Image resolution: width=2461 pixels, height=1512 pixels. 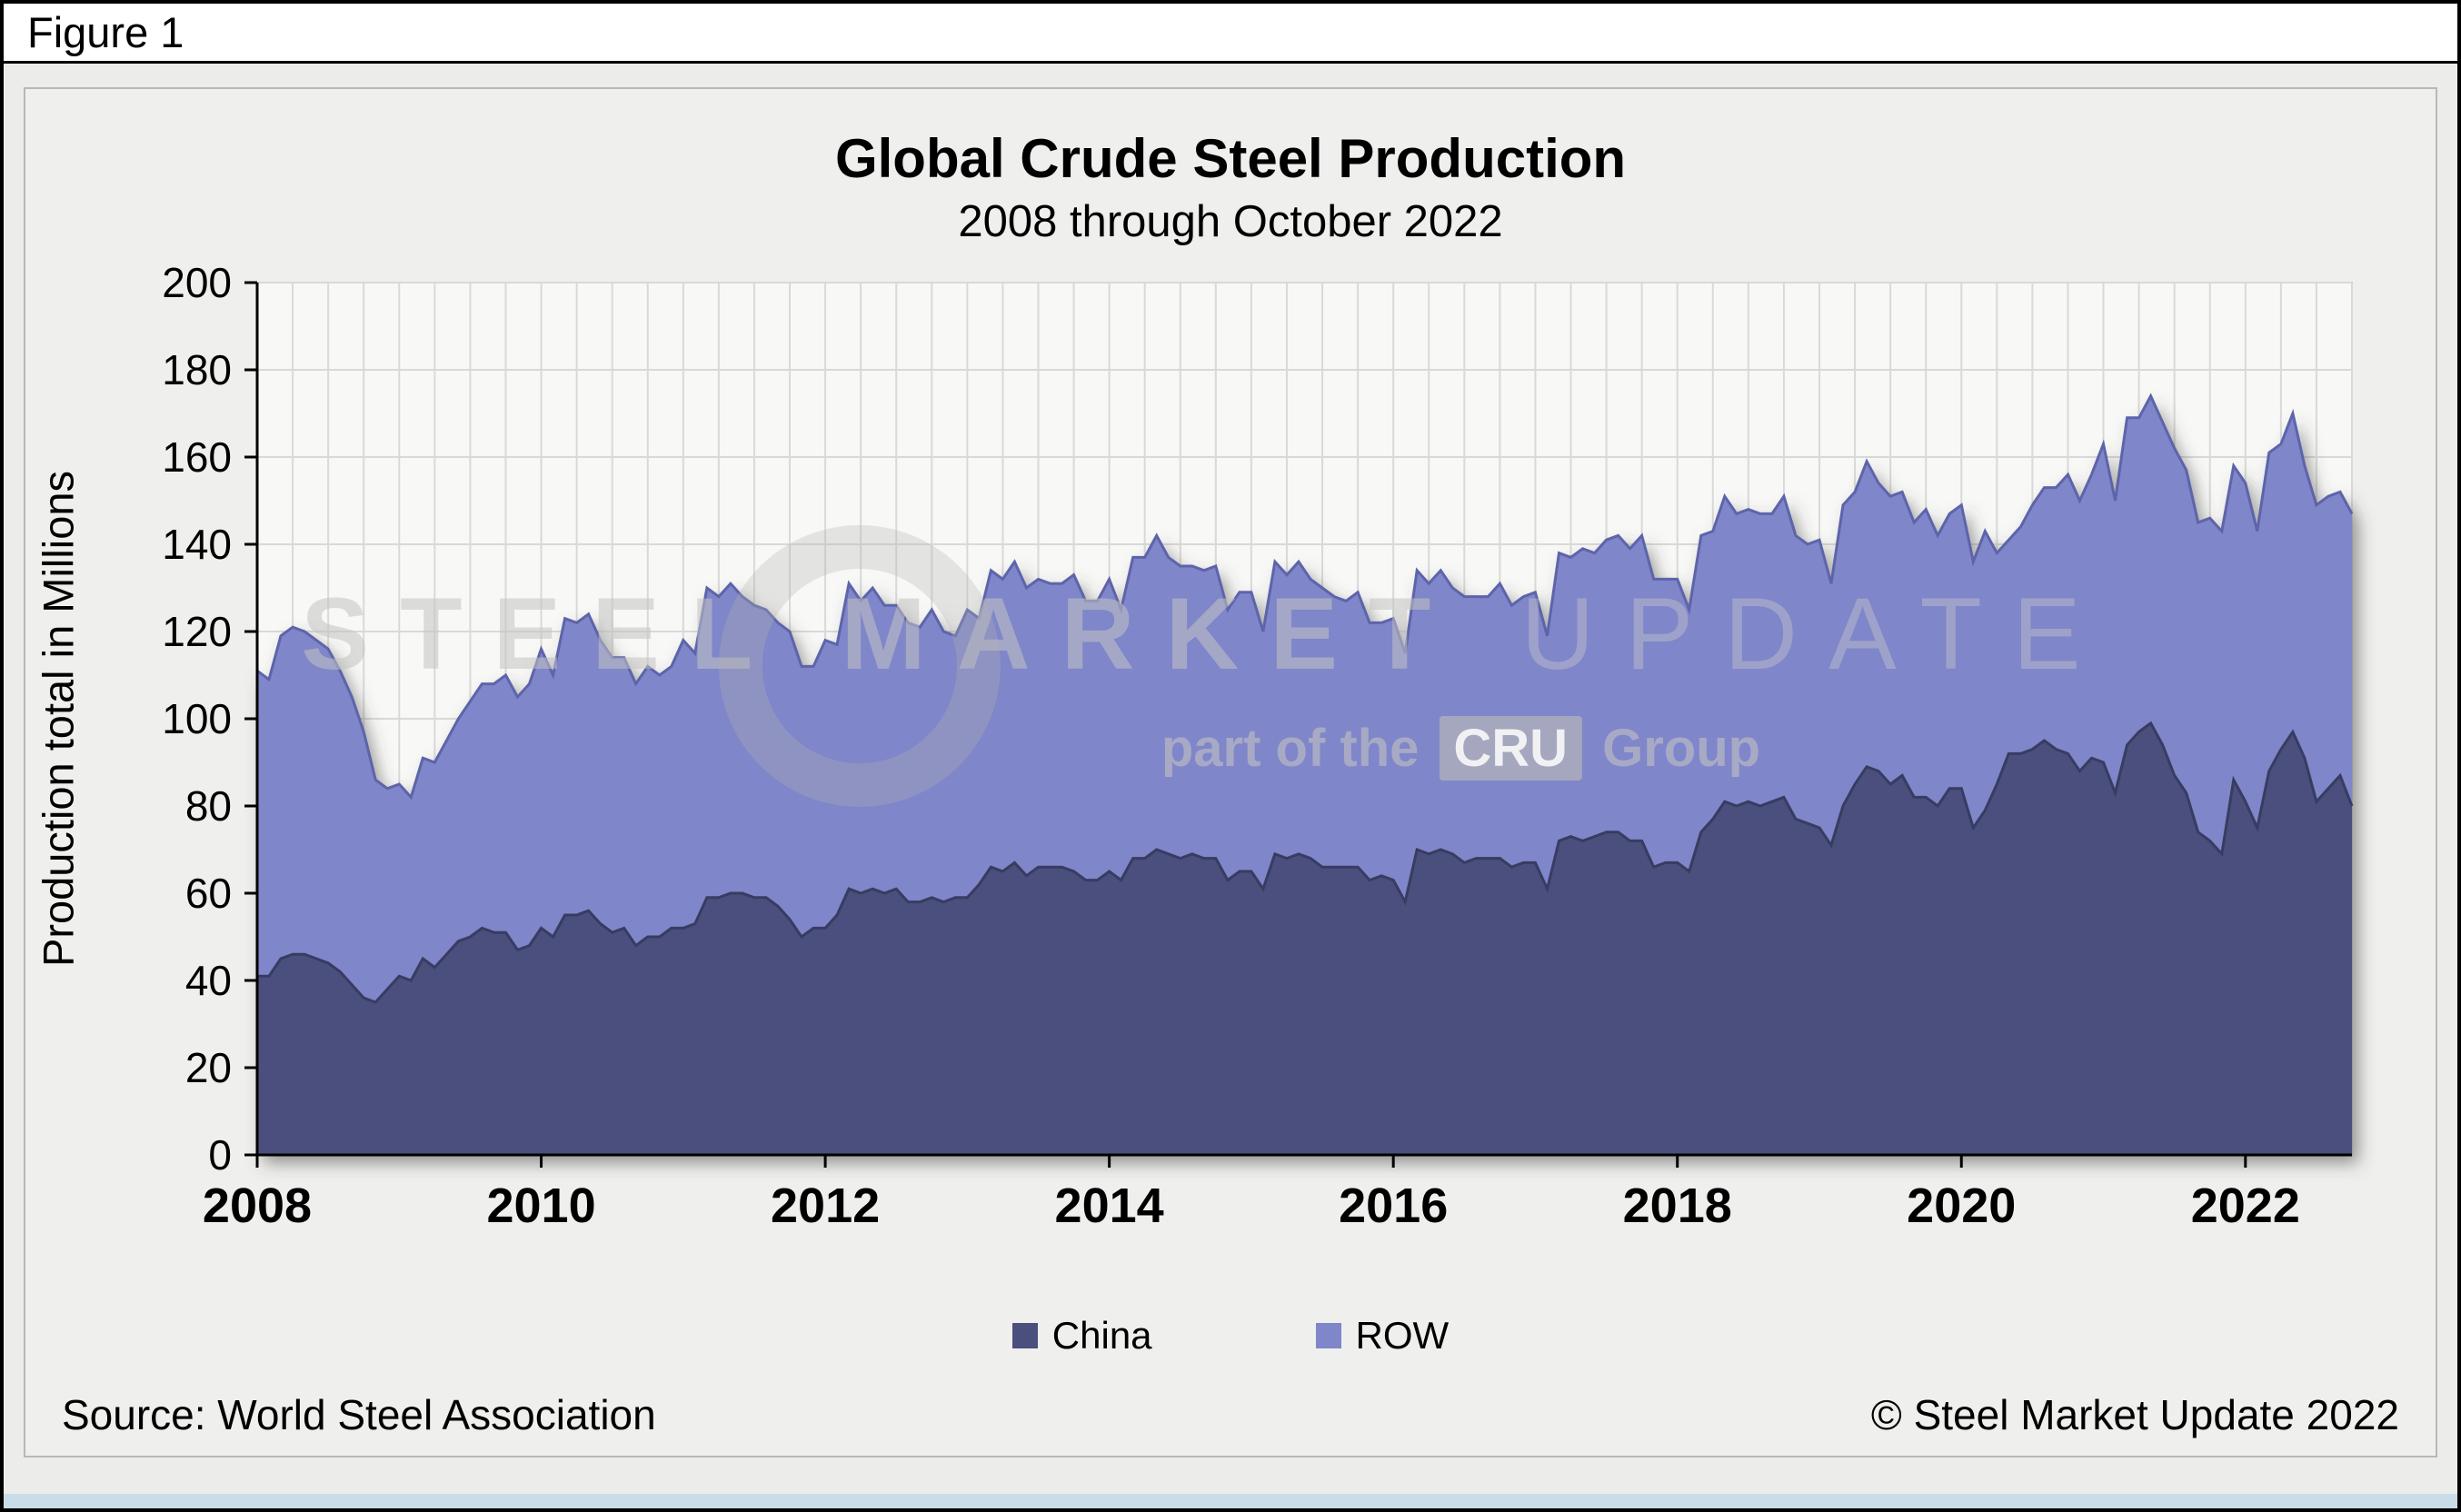 What do you see at coordinates (197, 718) in the screenshot?
I see `svg-text: 100` at bounding box center [197, 718].